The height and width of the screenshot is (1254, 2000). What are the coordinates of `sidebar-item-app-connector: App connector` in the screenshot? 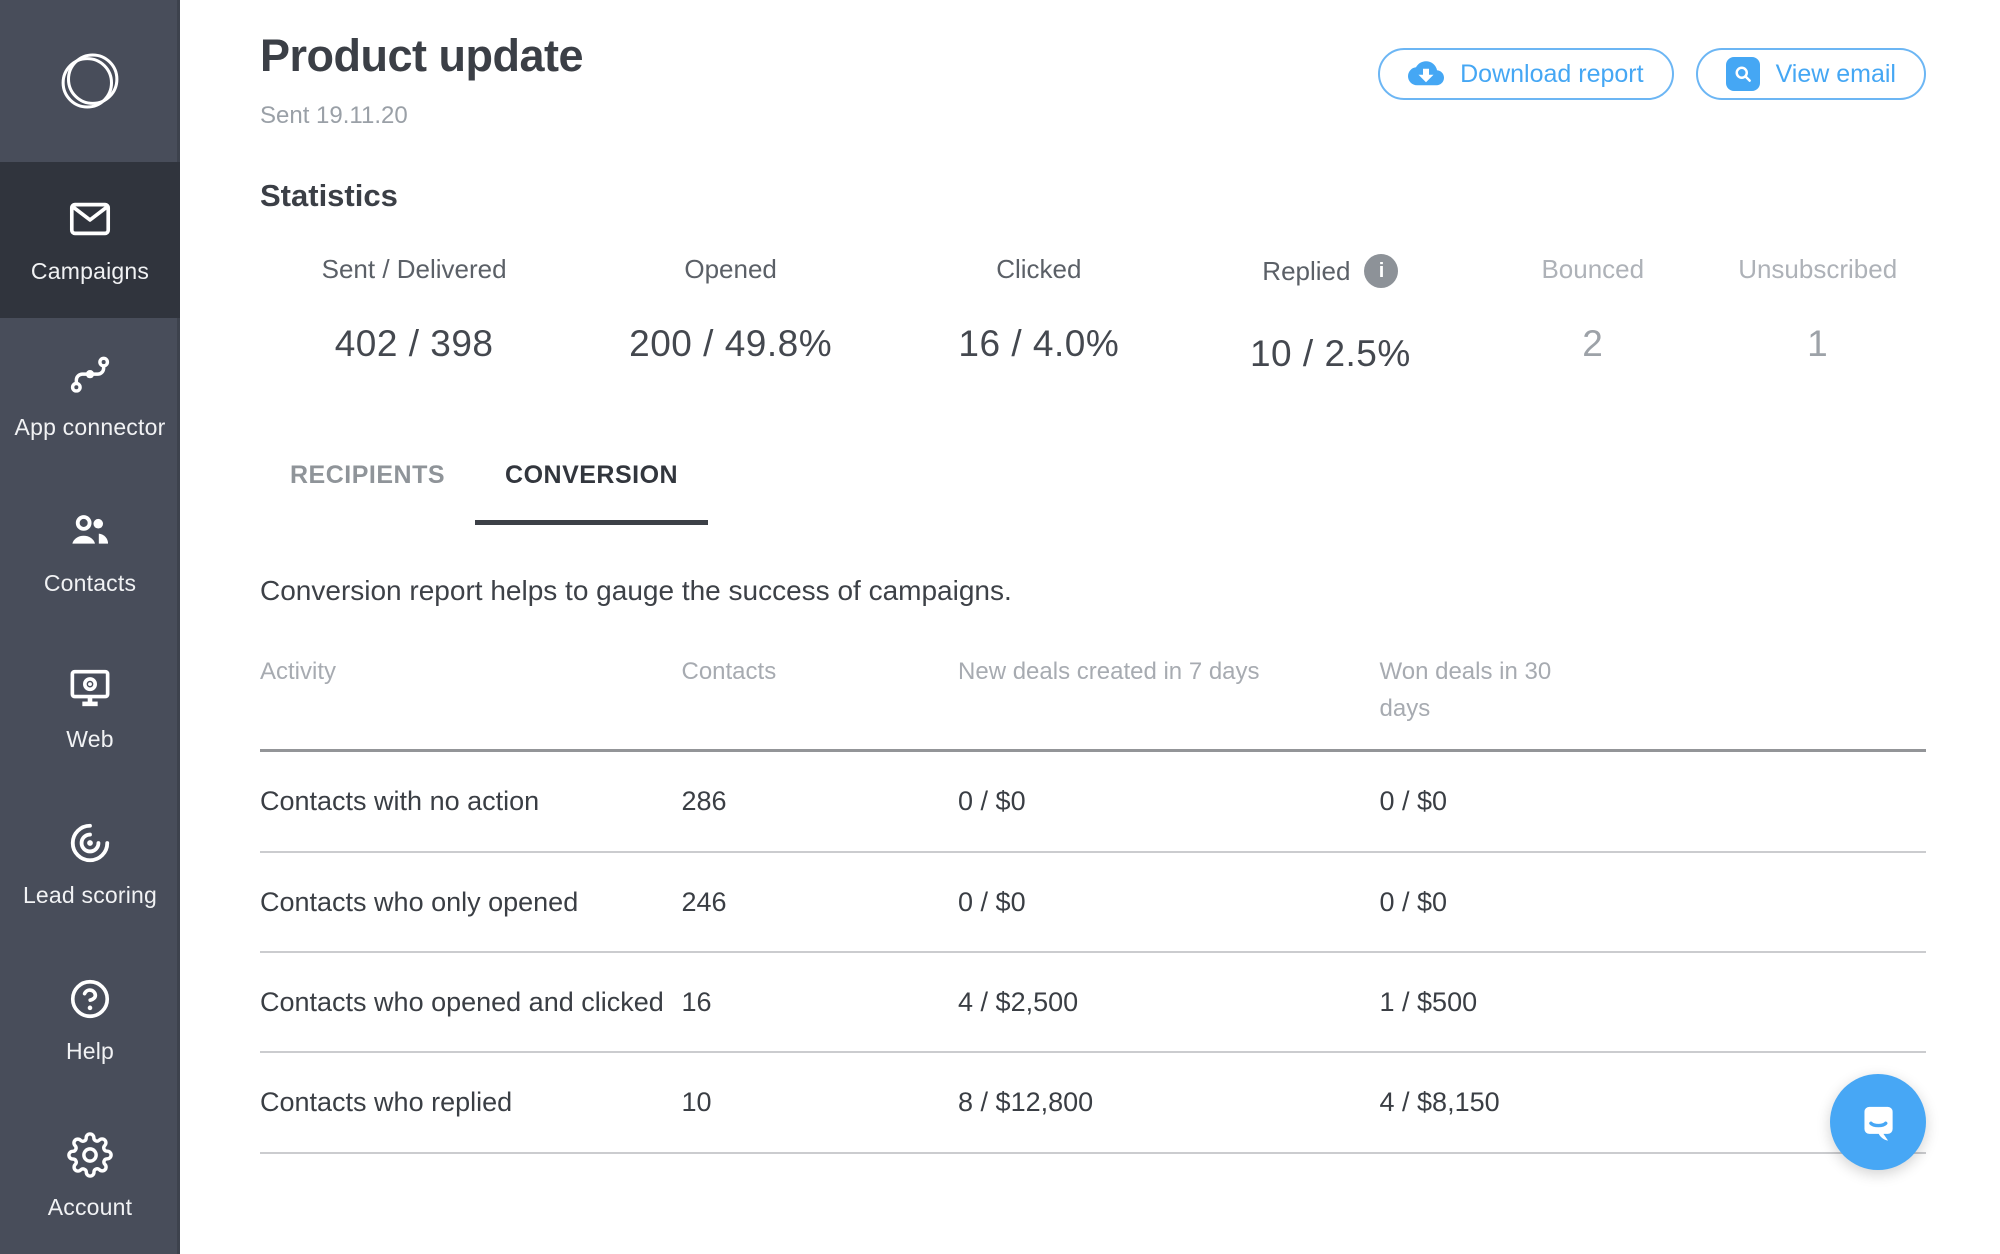 It's located at (90, 396).